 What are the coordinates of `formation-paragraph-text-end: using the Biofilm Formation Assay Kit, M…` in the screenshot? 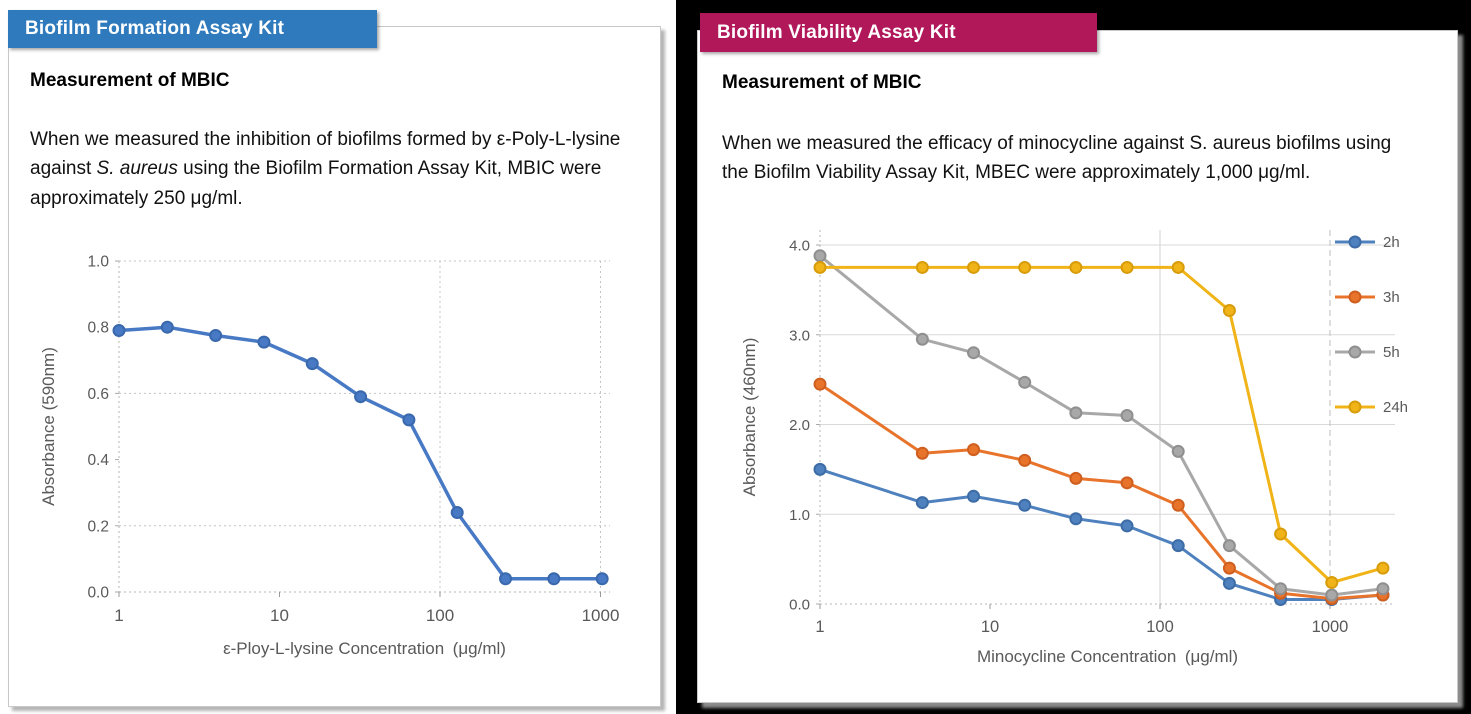 It's located at (316, 183).